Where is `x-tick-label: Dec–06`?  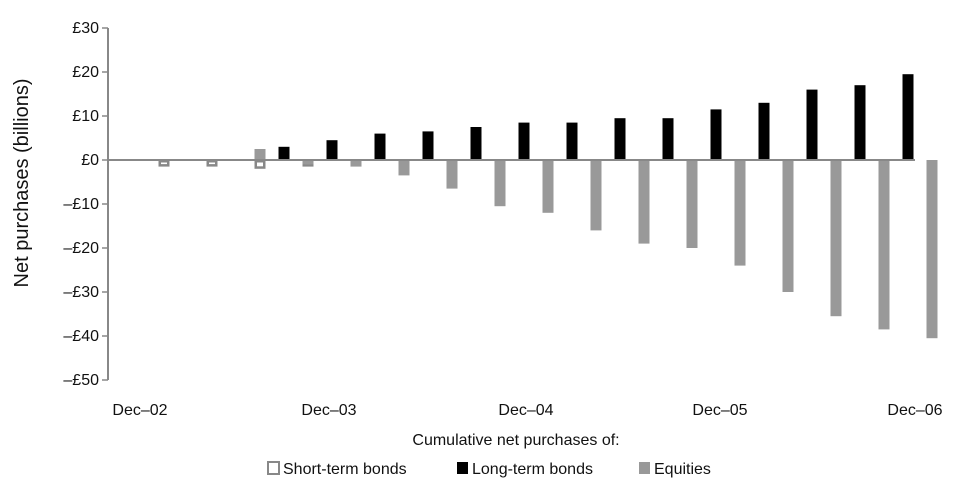 x-tick-label: Dec–06 is located at coordinates (914, 410).